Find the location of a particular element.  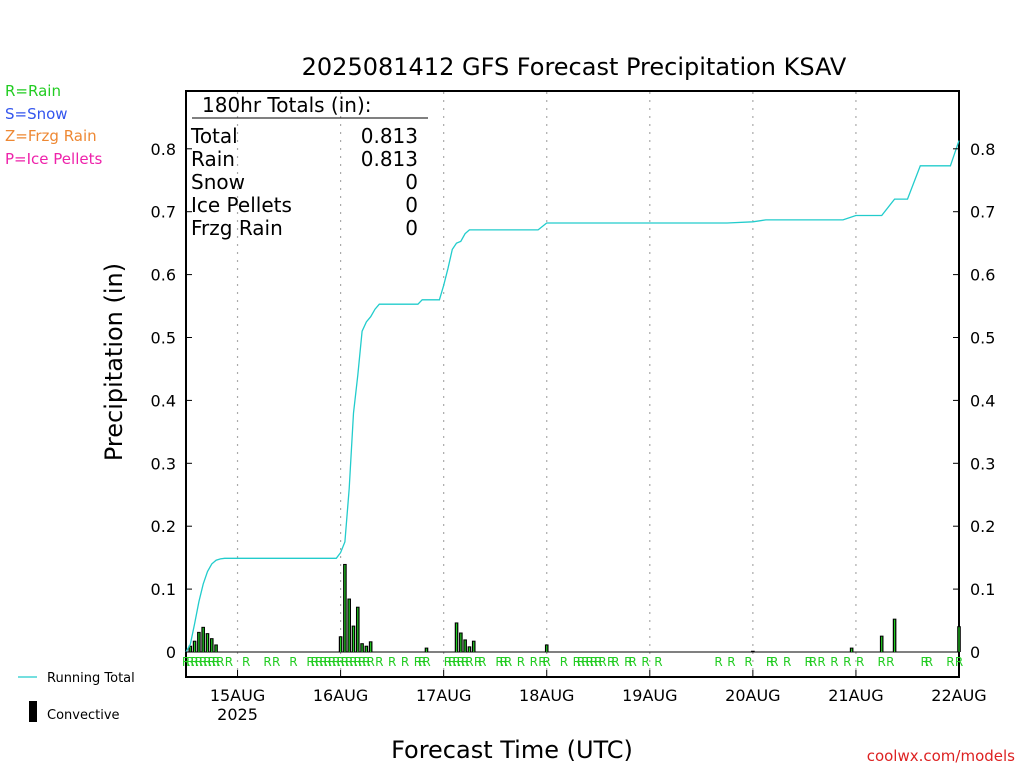

x-tick-label: 17AUG is located at coordinates (443, 695).